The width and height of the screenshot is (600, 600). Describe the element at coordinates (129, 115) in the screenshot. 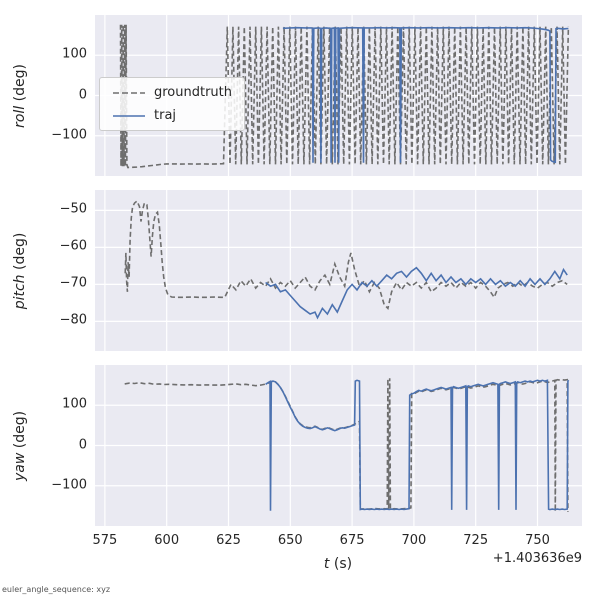

I see `traj-line-sample` at that location.